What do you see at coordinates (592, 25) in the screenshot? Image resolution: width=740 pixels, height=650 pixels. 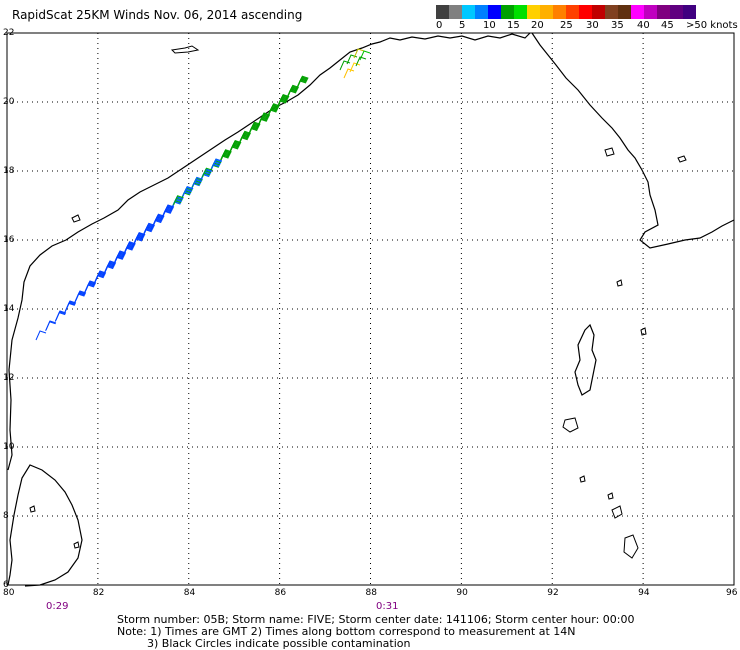 I see `legend-label: 30` at bounding box center [592, 25].